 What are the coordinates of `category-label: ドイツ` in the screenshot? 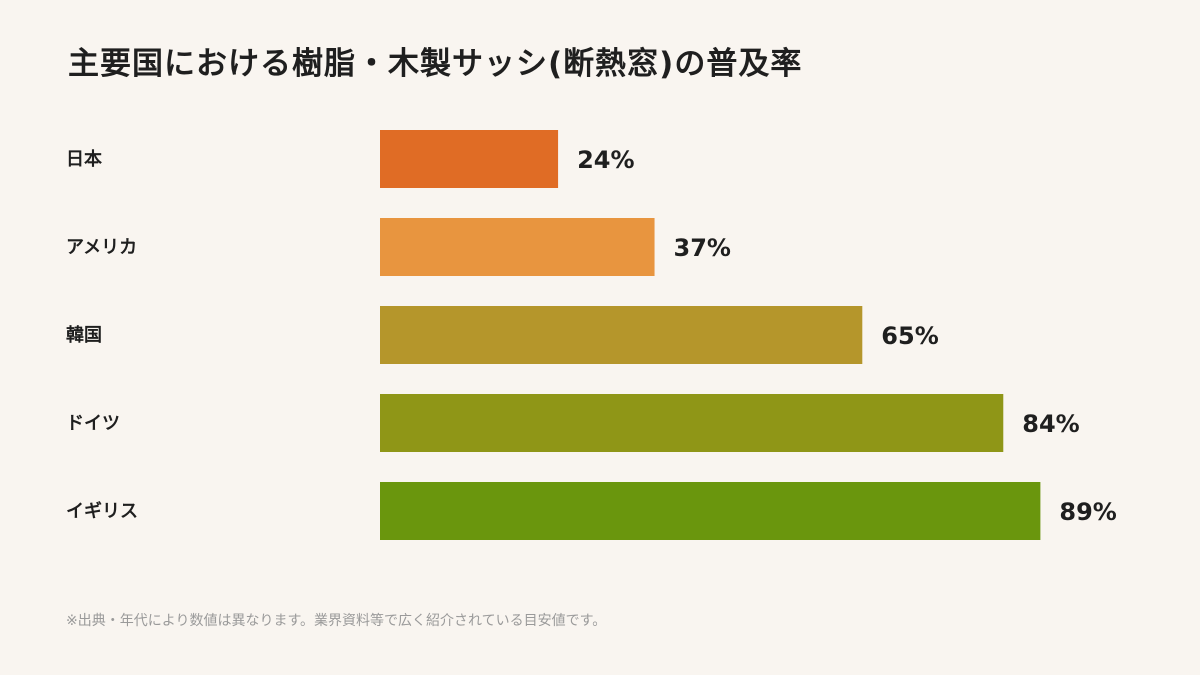 It's located at (93, 423).